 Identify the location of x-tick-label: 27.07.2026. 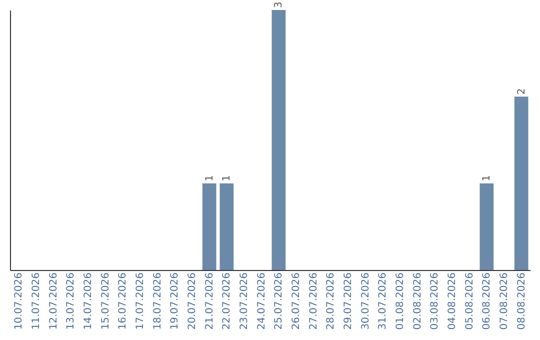
(314, 301).